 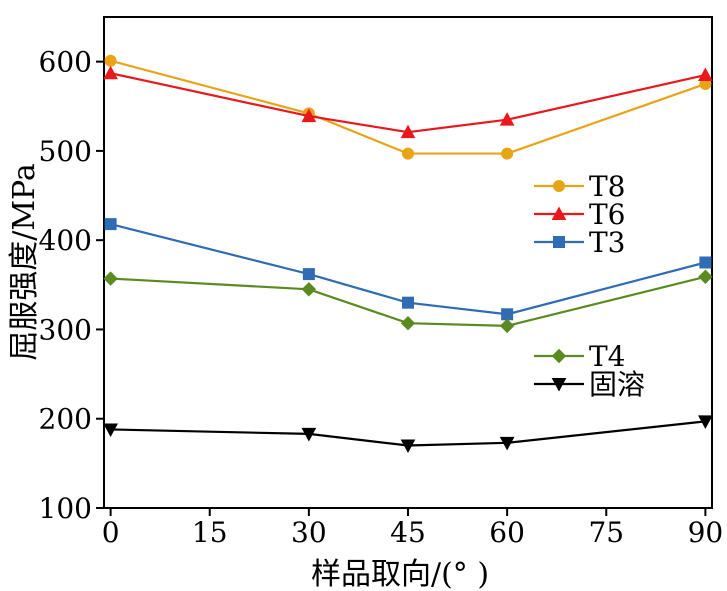 I want to click on y-tick-label: 600, so click(x=65, y=62).